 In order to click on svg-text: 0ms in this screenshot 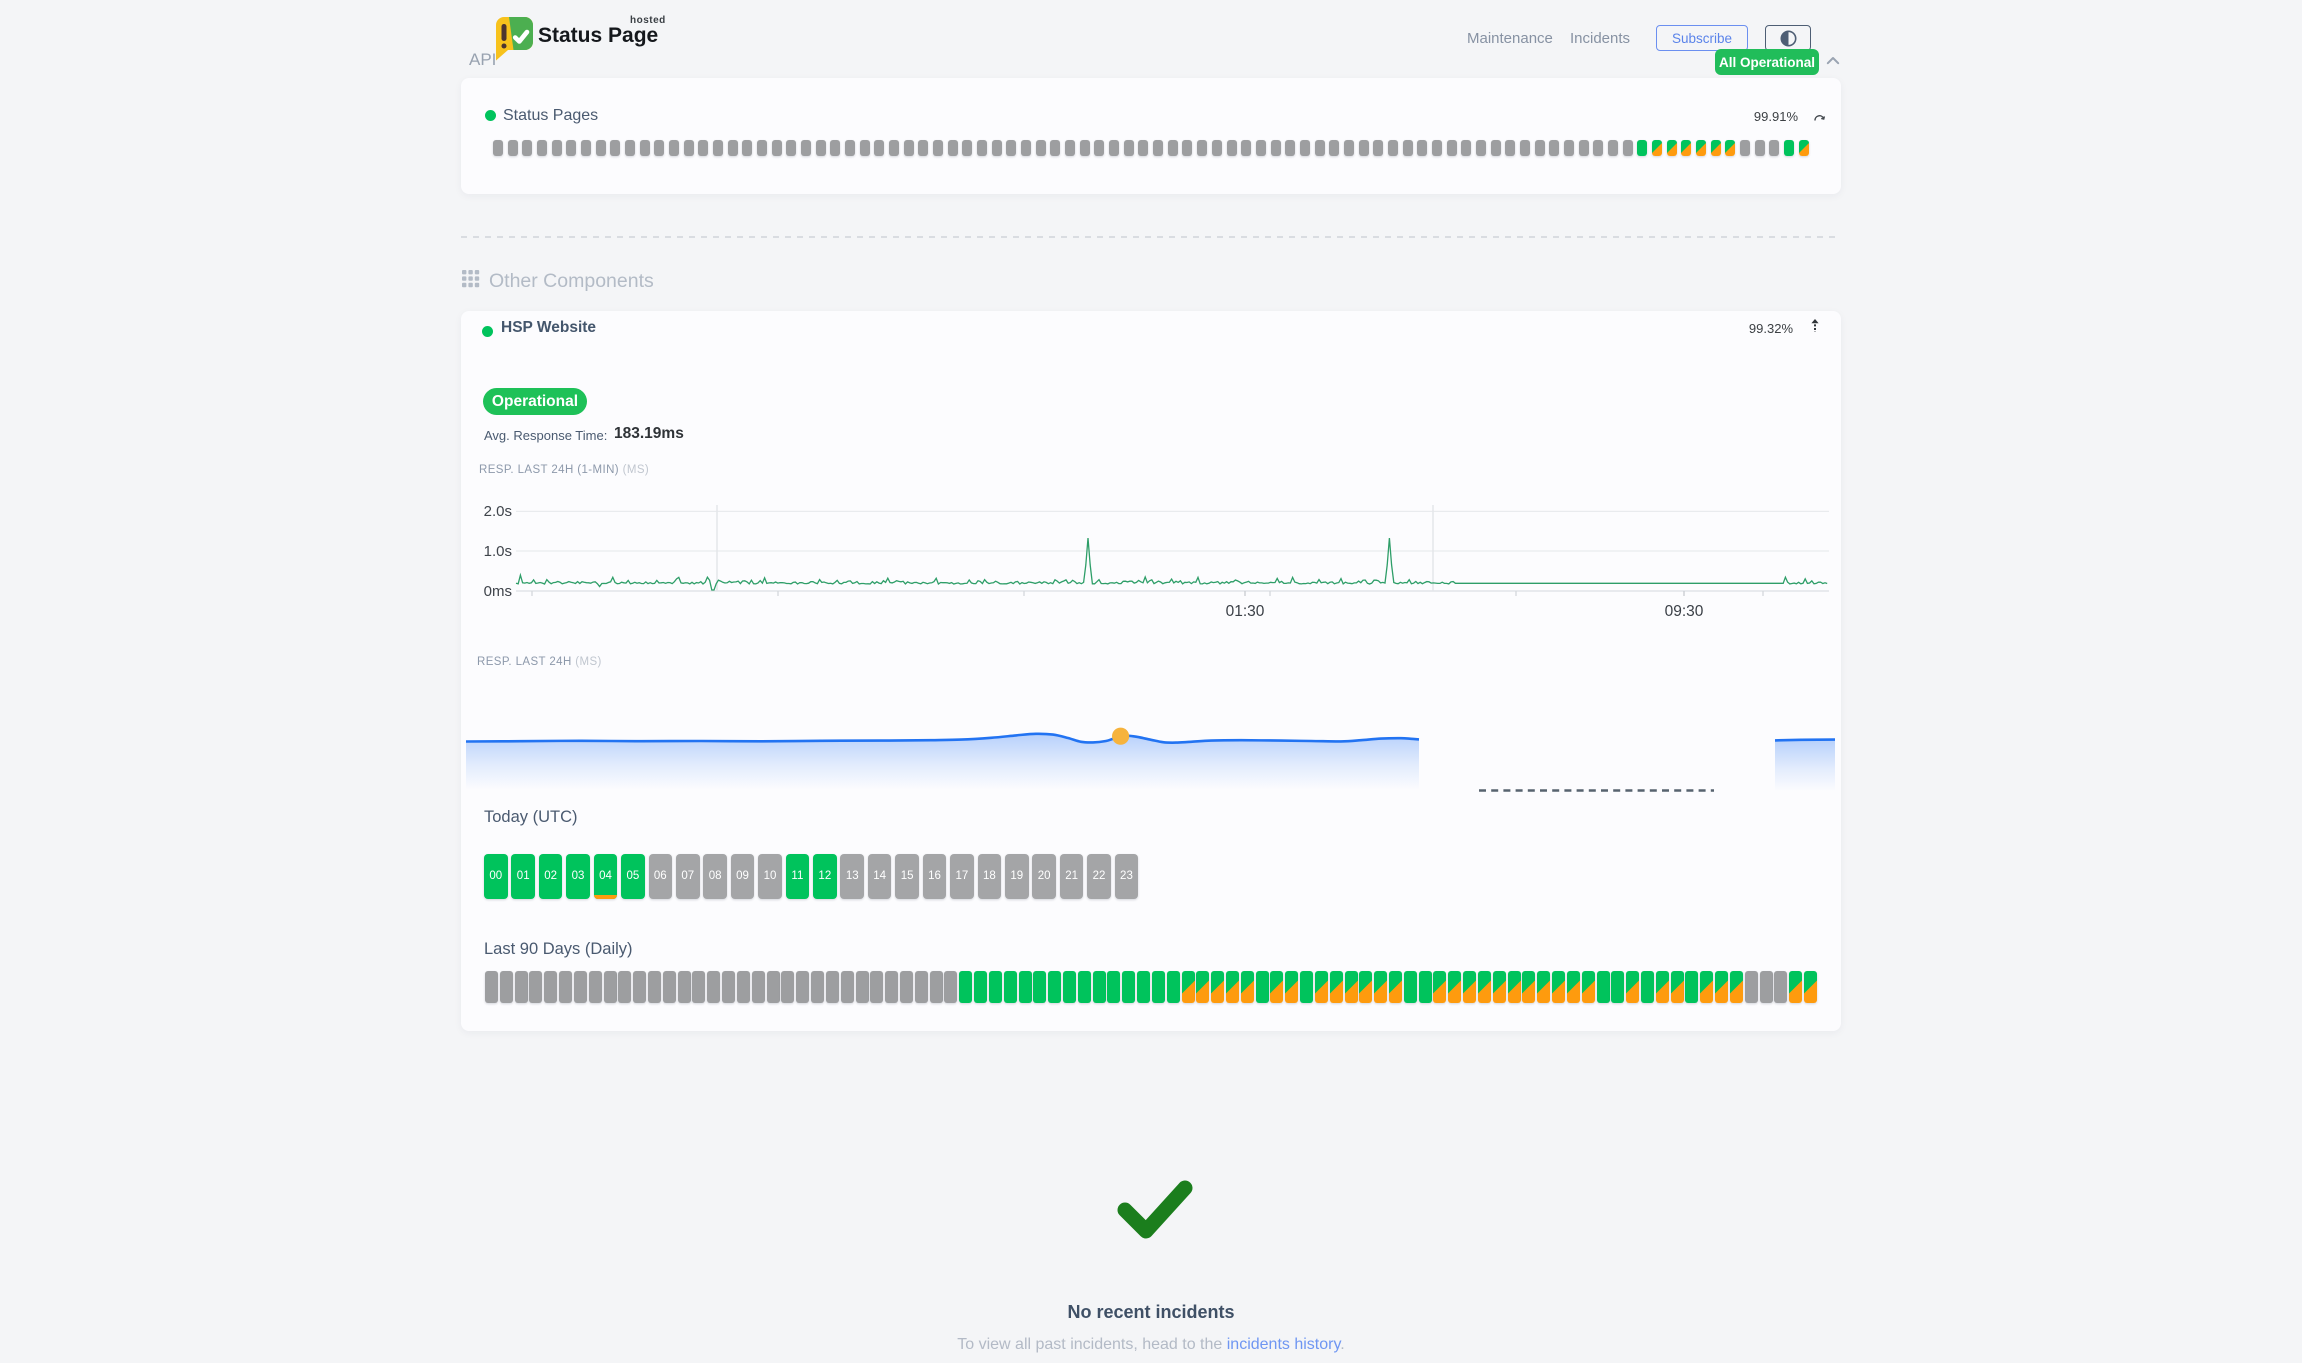, I will do `click(498, 591)`.